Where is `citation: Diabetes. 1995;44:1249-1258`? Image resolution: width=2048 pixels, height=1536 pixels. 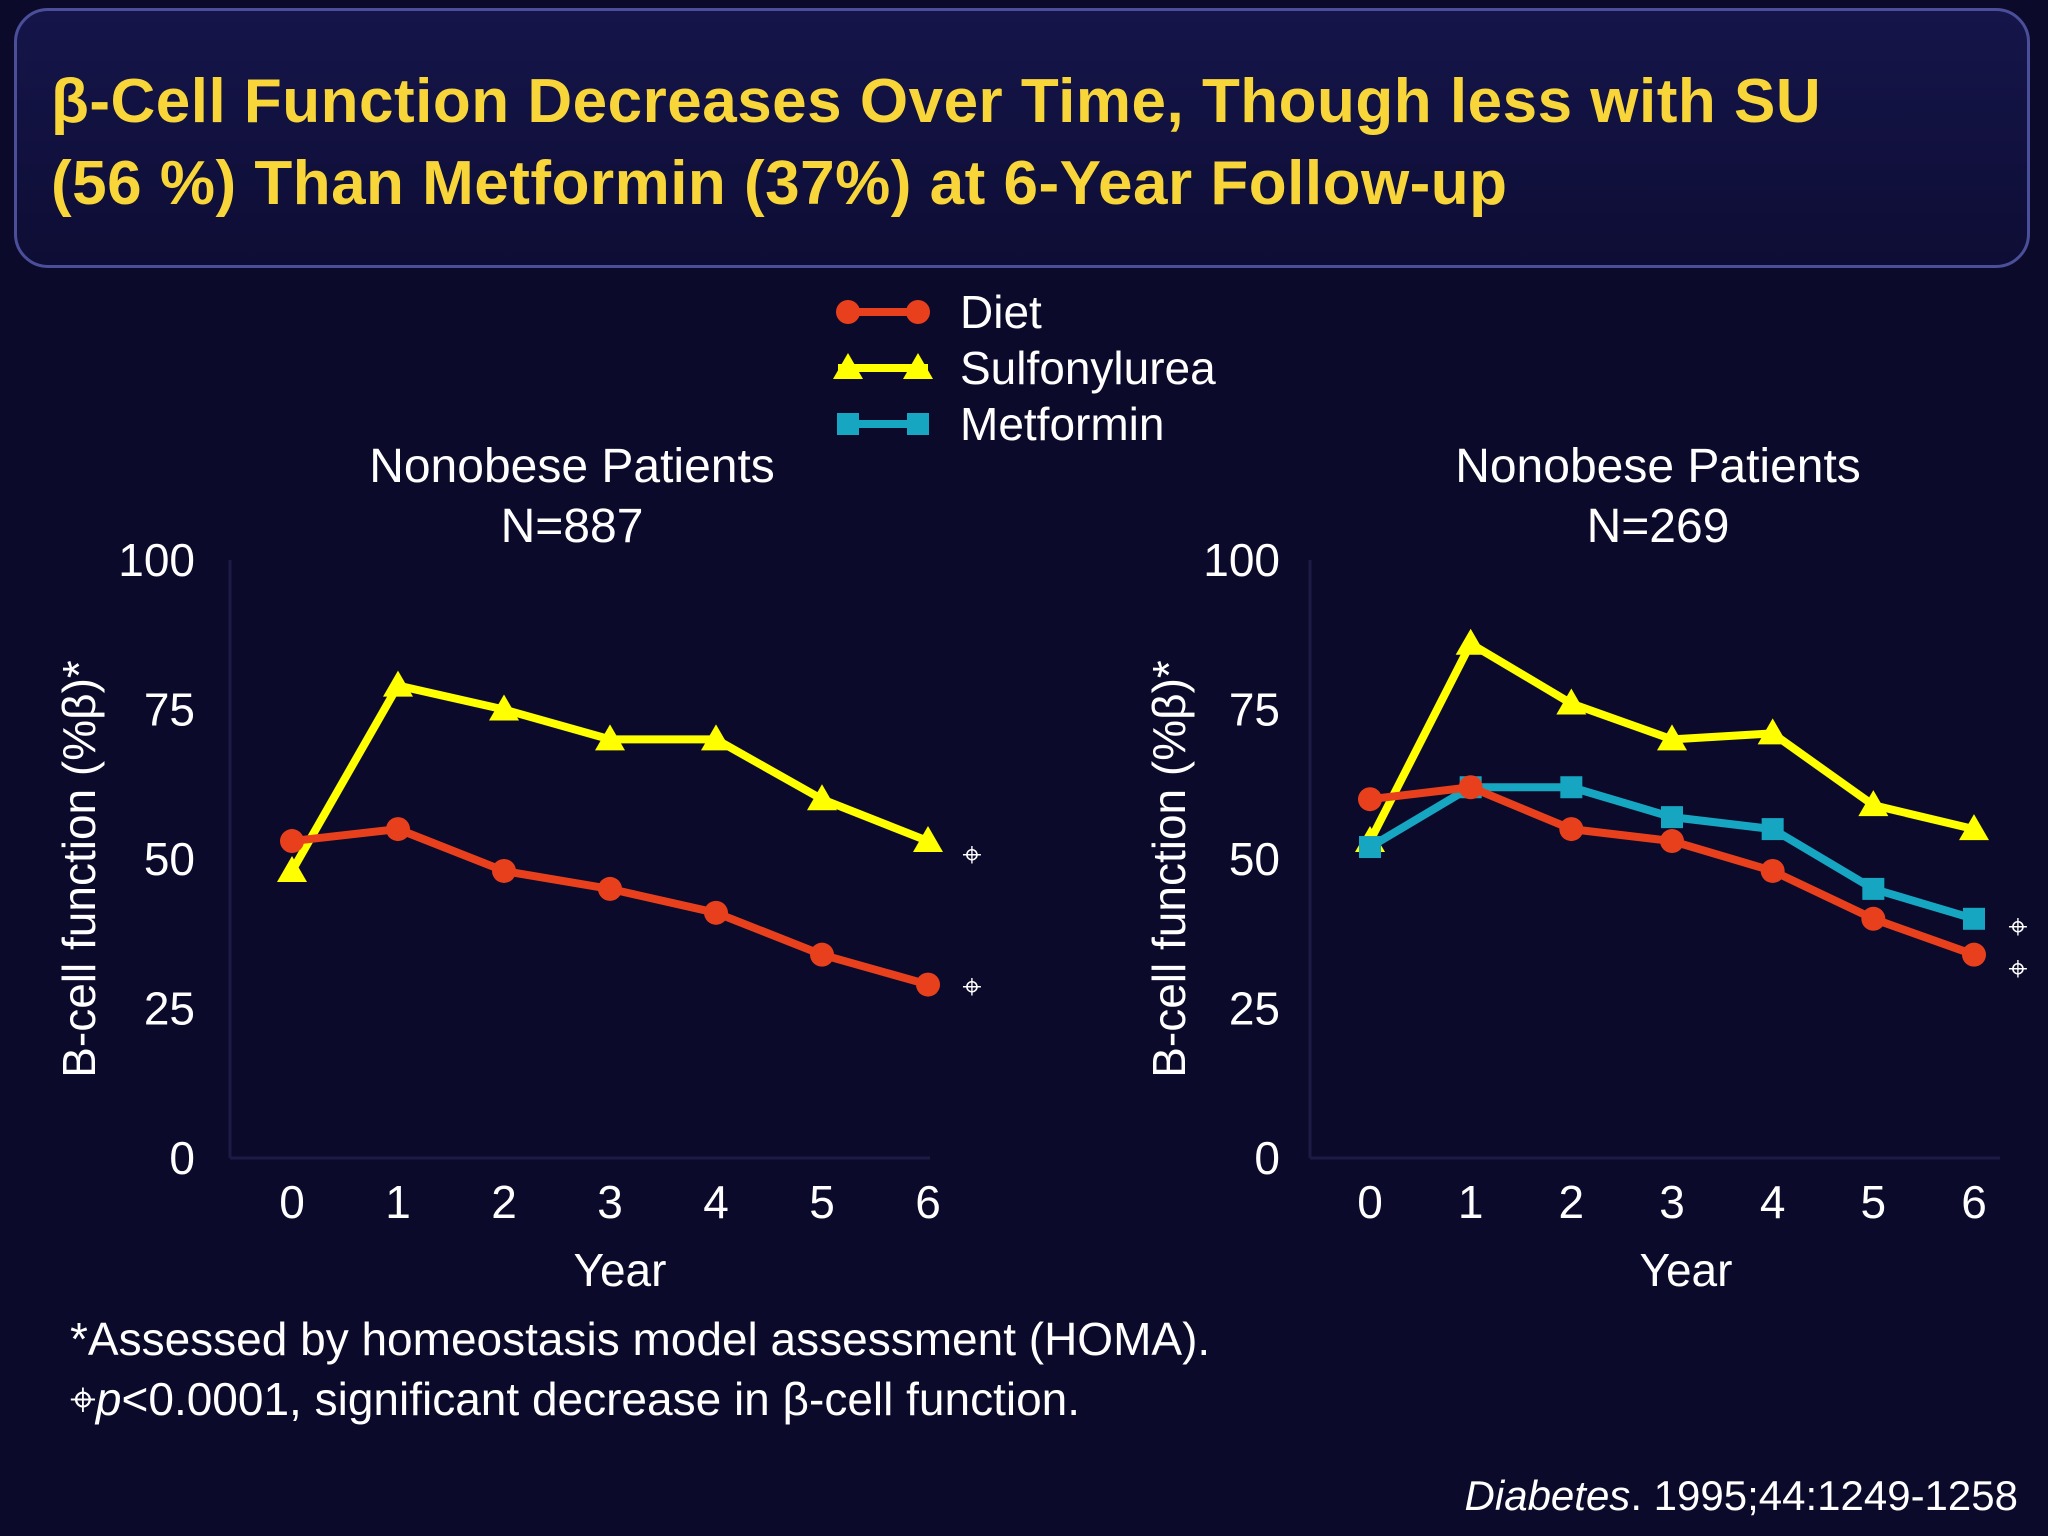
citation: Diabetes. 1995;44:1249-1258 is located at coordinates (1741, 1496).